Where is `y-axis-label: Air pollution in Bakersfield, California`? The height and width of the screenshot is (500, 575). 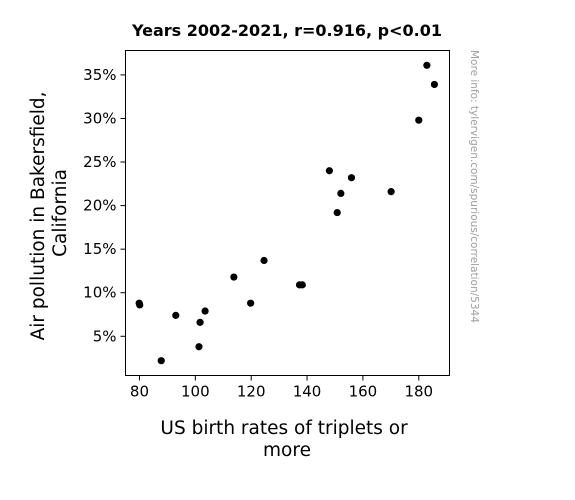 y-axis-label: Air pollution in Bakersfield, California is located at coordinates (49, 213).